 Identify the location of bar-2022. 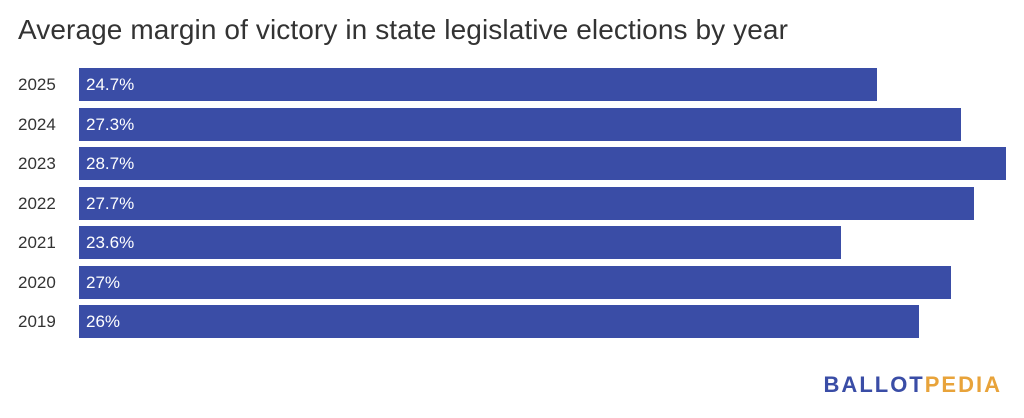
(526, 203).